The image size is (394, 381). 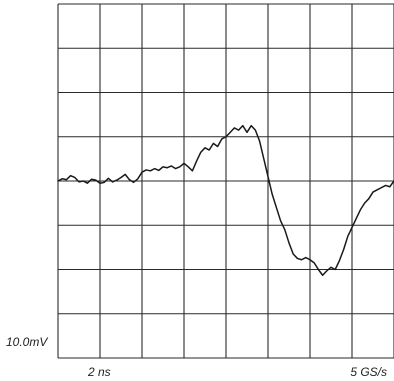 What do you see at coordinates (368, 372) in the screenshot?
I see `sample-rate-label: 5 GS/s` at bounding box center [368, 372].